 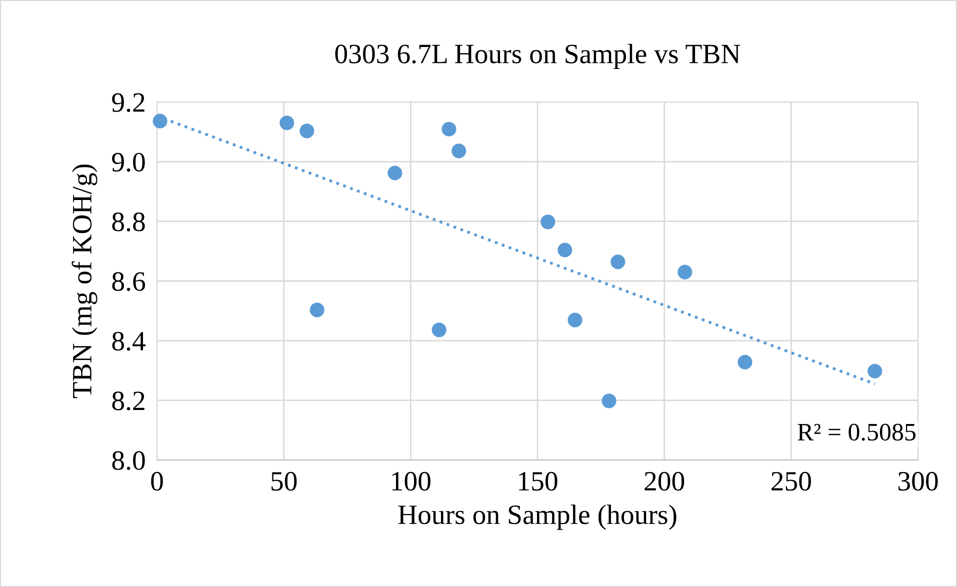 I want to click on x-tick-label: 100, so click(x=411, y=481).